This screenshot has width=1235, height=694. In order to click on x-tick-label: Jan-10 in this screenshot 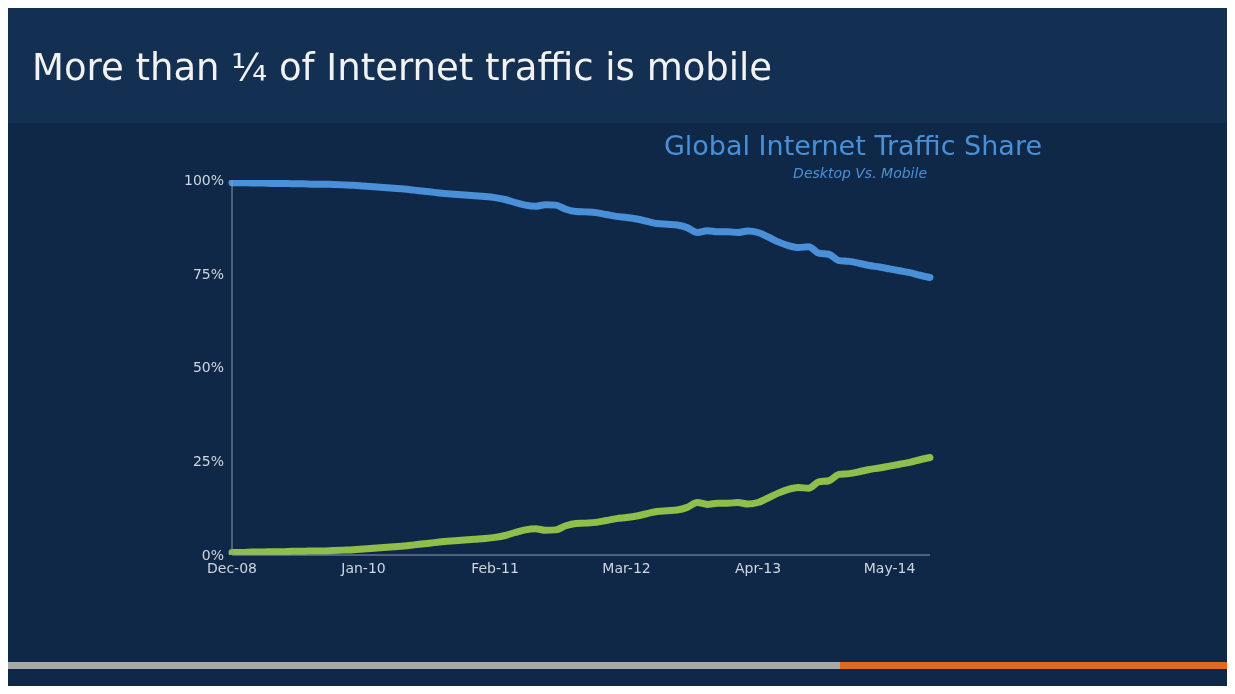, I will do `click(363, 567)`.